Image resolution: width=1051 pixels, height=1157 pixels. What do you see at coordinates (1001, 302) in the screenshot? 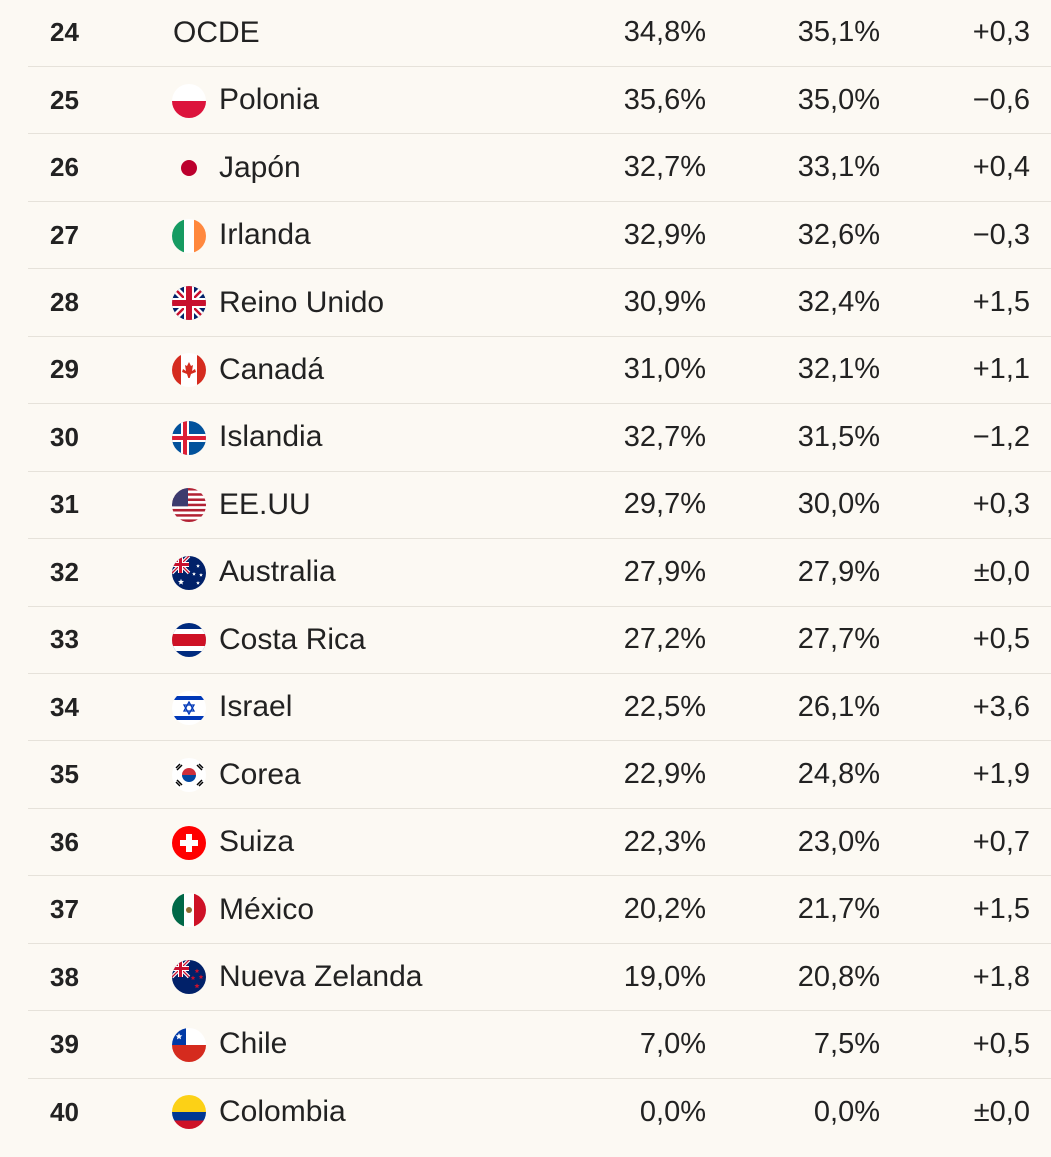
I see `change: +1,5` at bounding box center [1001, 302].